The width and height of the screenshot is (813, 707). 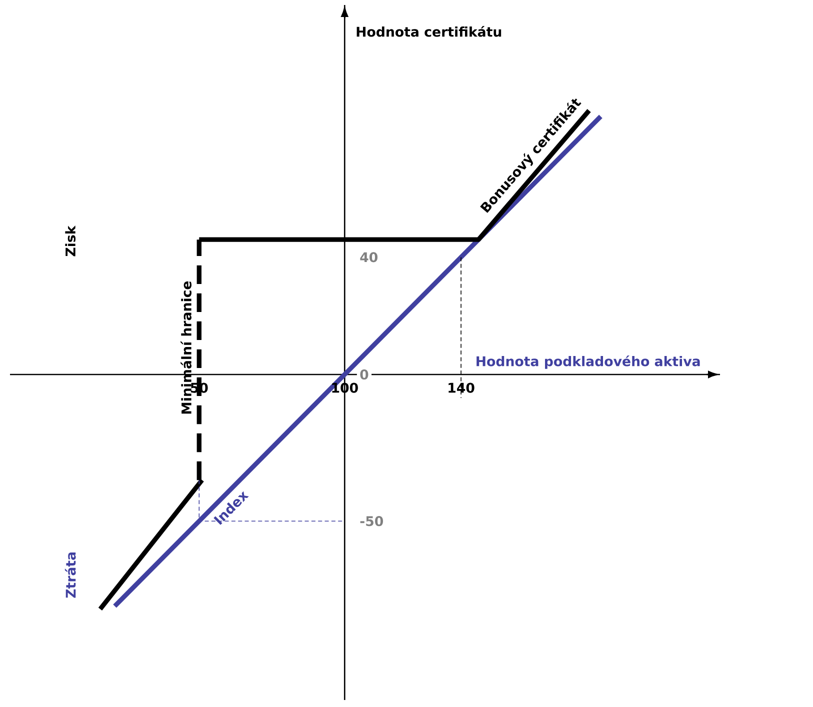 What do you see at coordinates (70, 575) in the screenshot?
I see `annotation: Ztráta` at bounding box center [70, 575].